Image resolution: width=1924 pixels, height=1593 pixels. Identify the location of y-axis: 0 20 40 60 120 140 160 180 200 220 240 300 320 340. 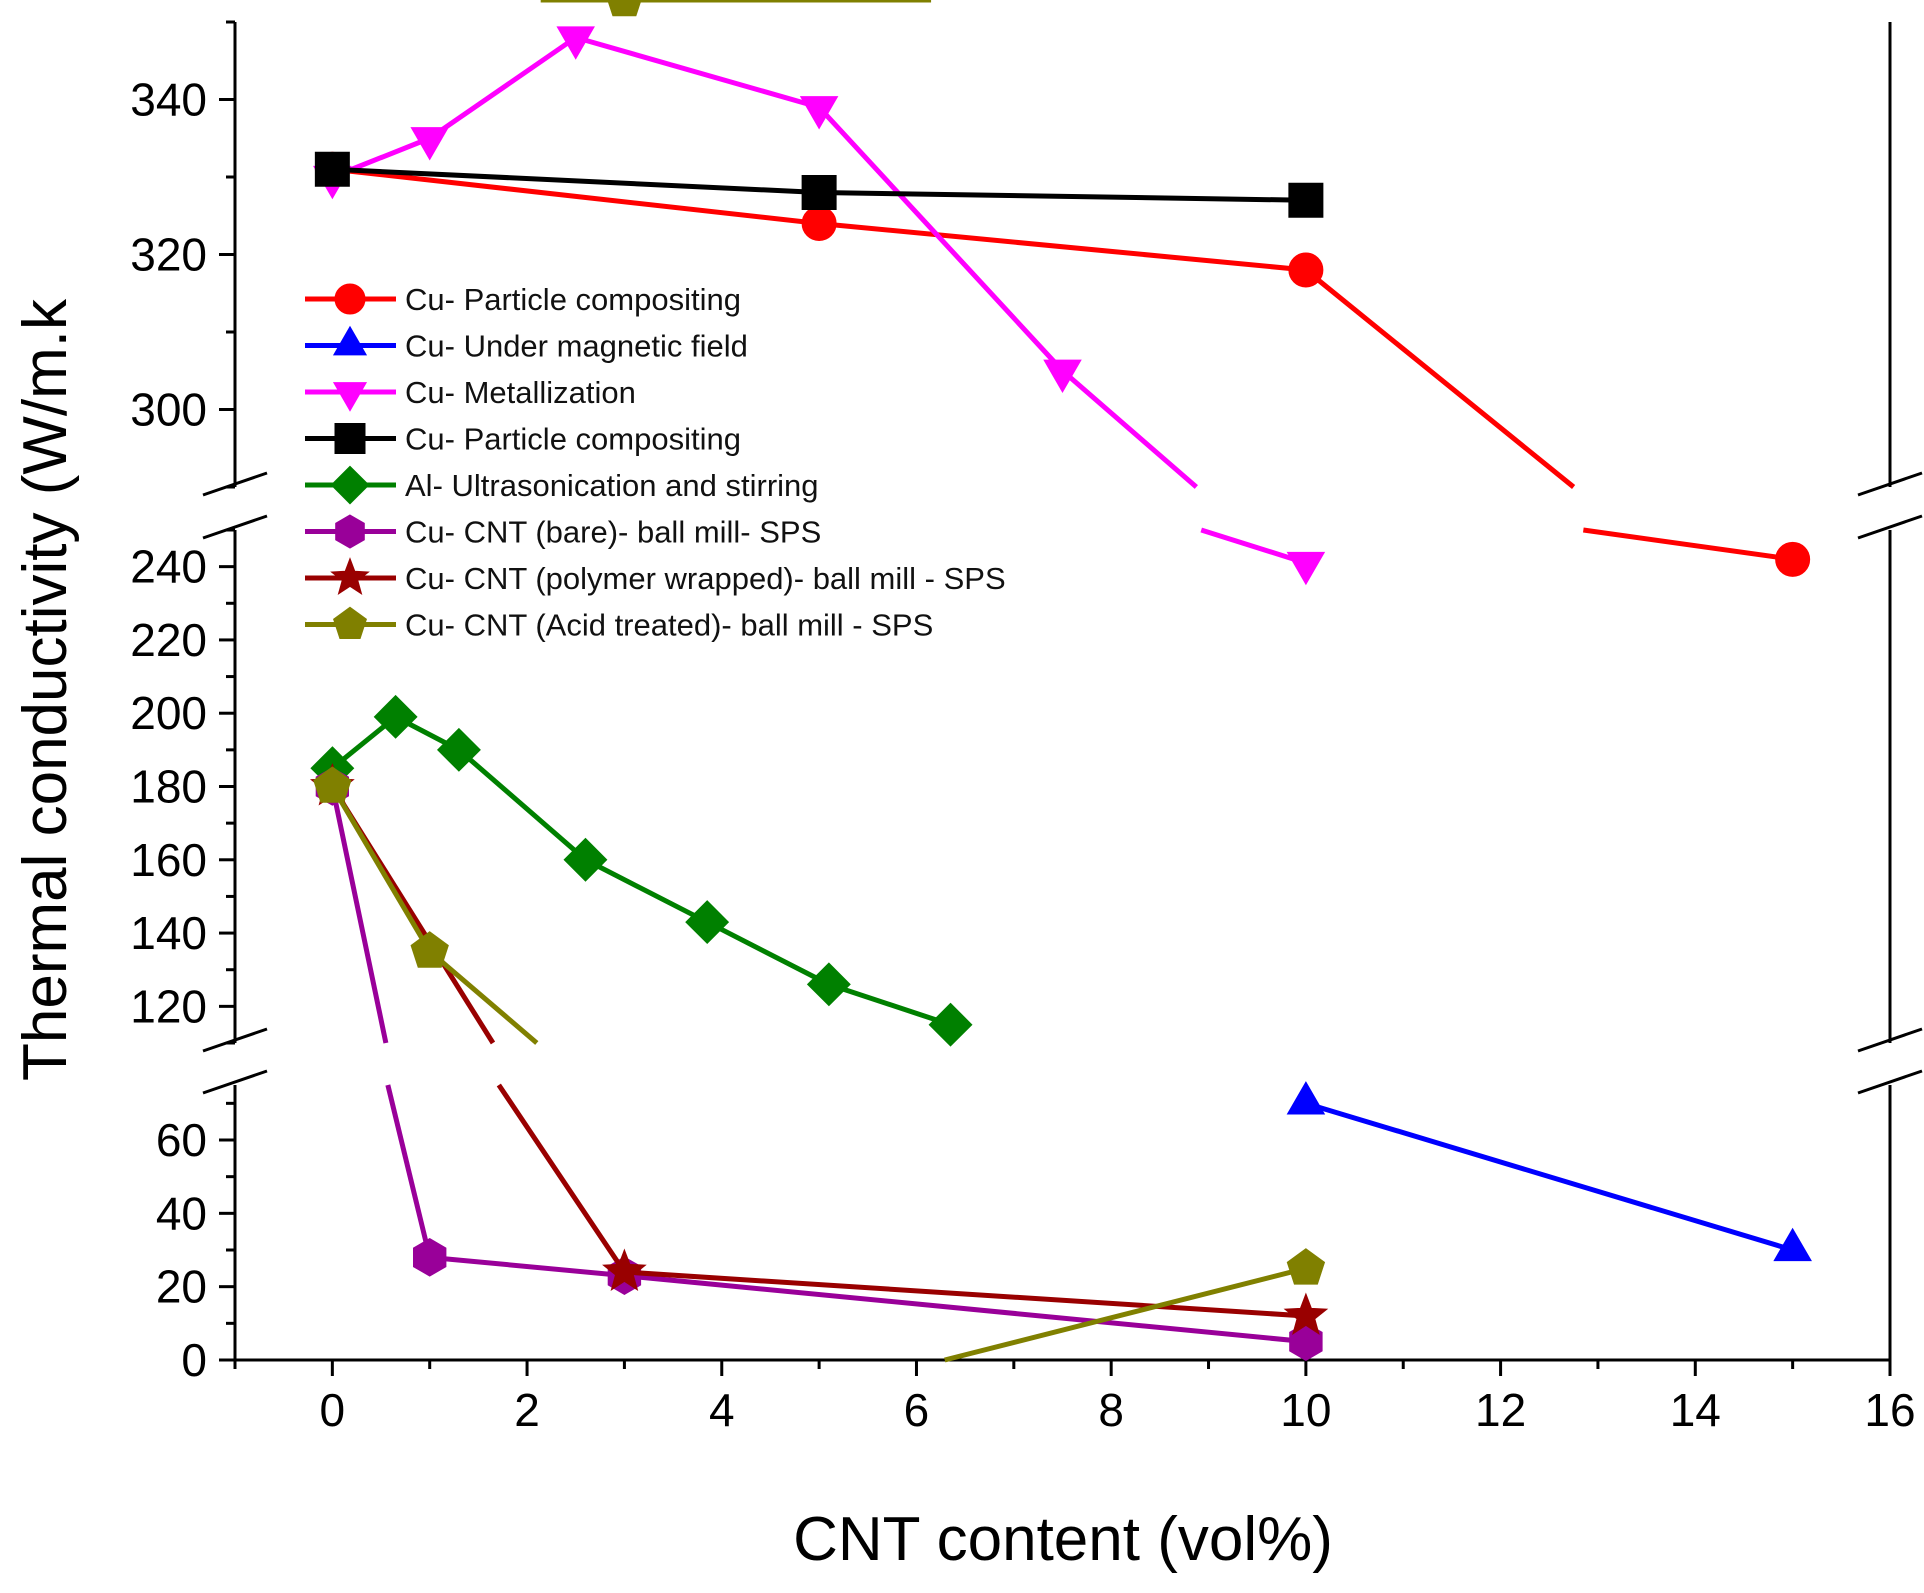
(182, 703).